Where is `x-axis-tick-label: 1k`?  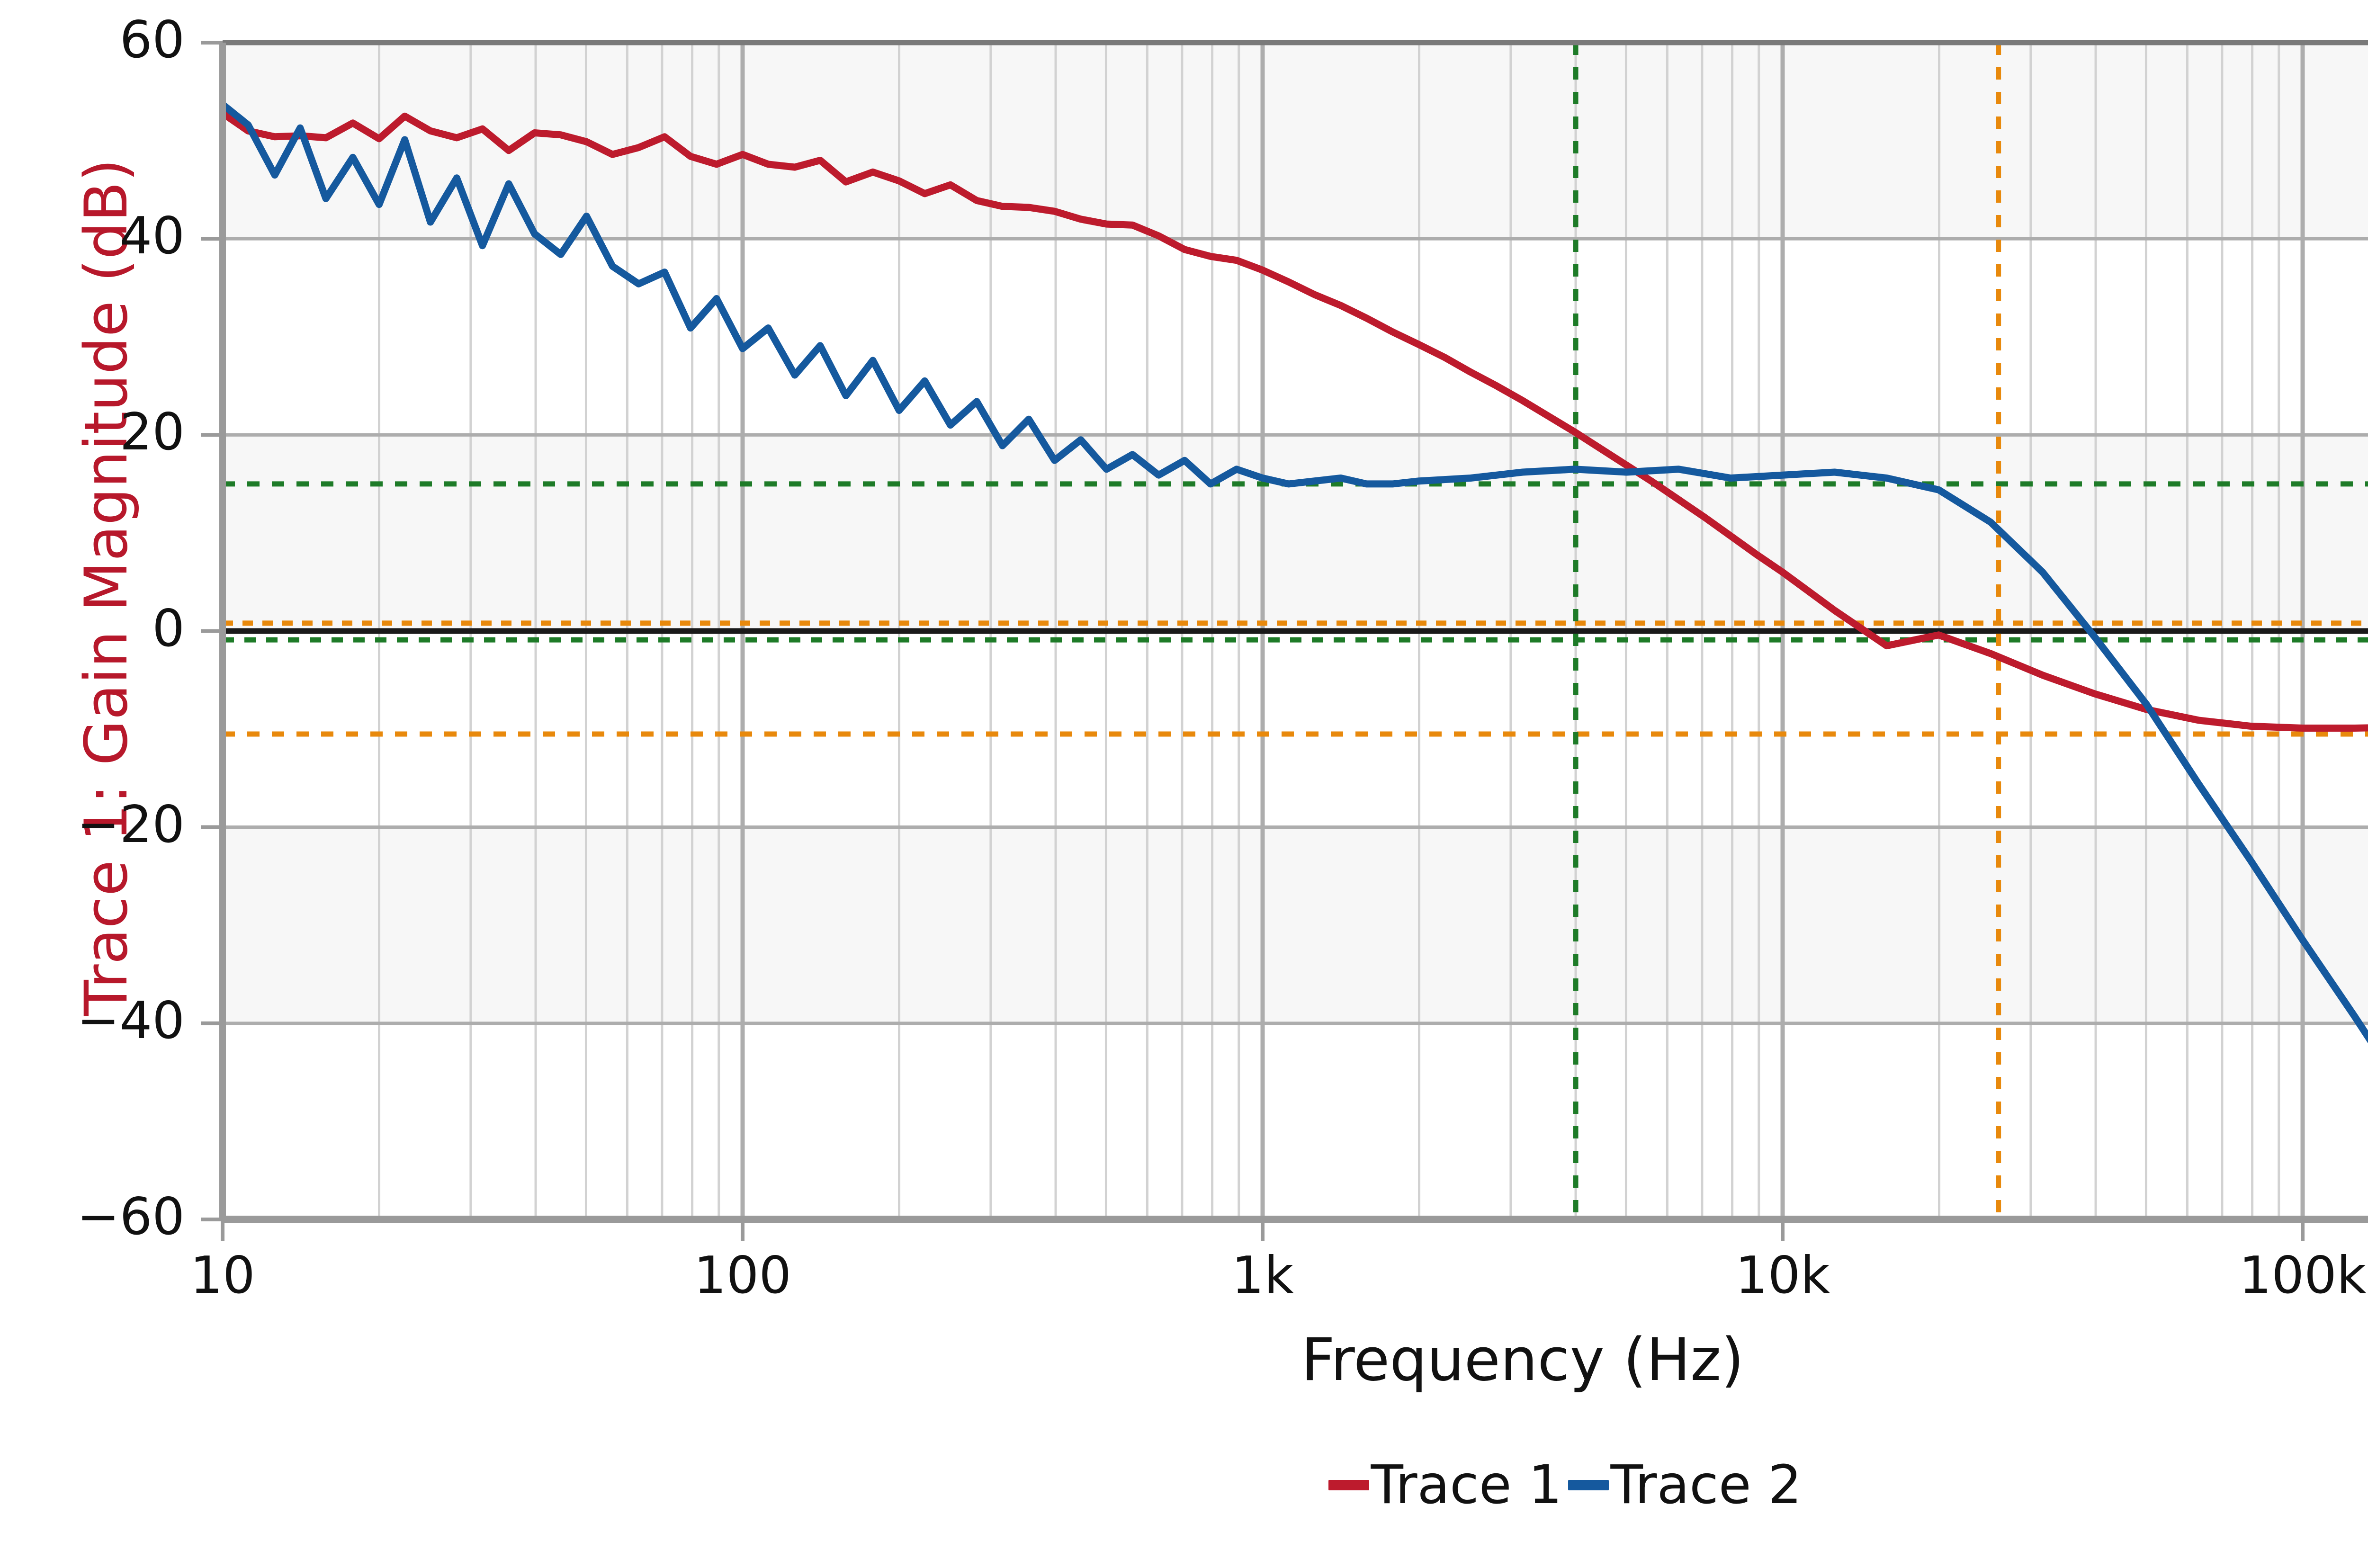
x-axis-tick-label: 1k is located at coordinates (1262, 1275).